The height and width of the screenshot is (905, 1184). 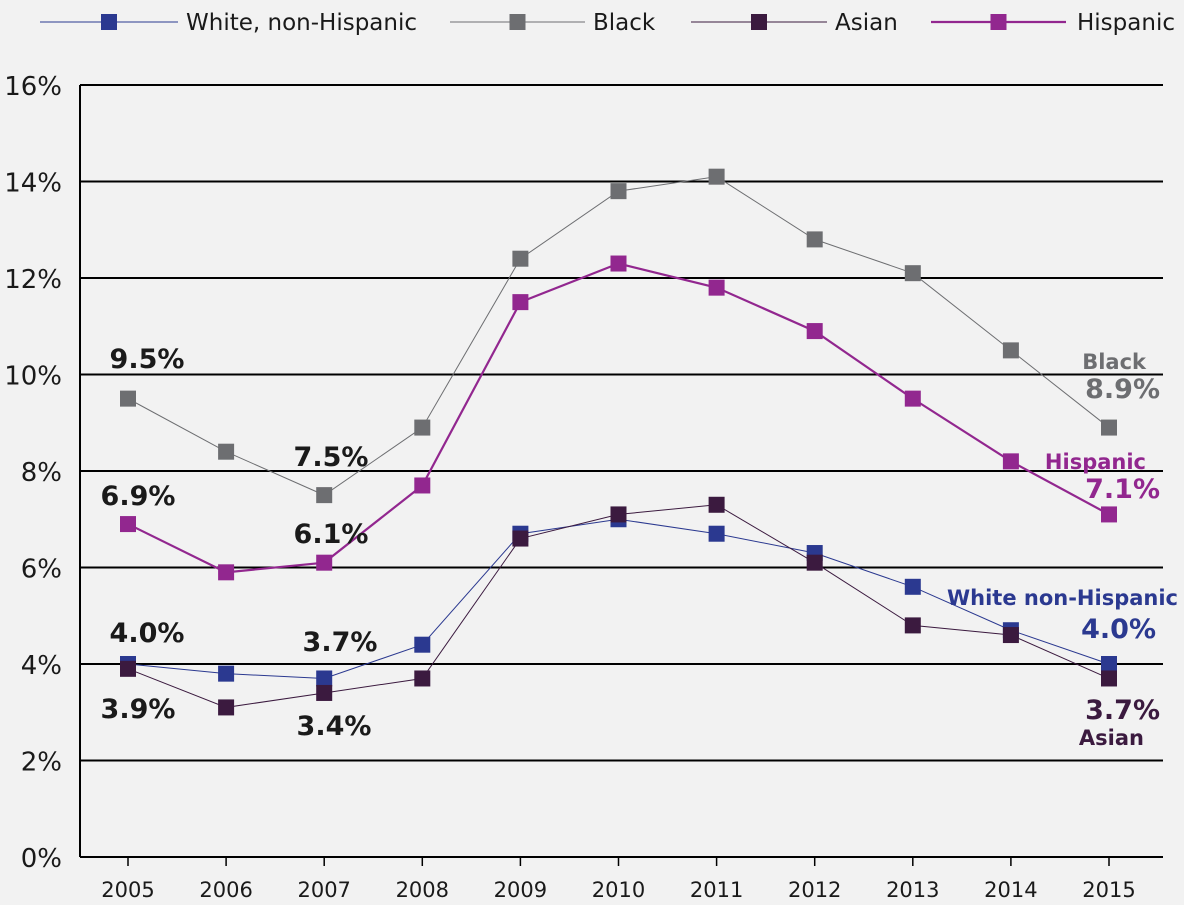 I want to click on legend-item: Black, so click(x=553, y=23).